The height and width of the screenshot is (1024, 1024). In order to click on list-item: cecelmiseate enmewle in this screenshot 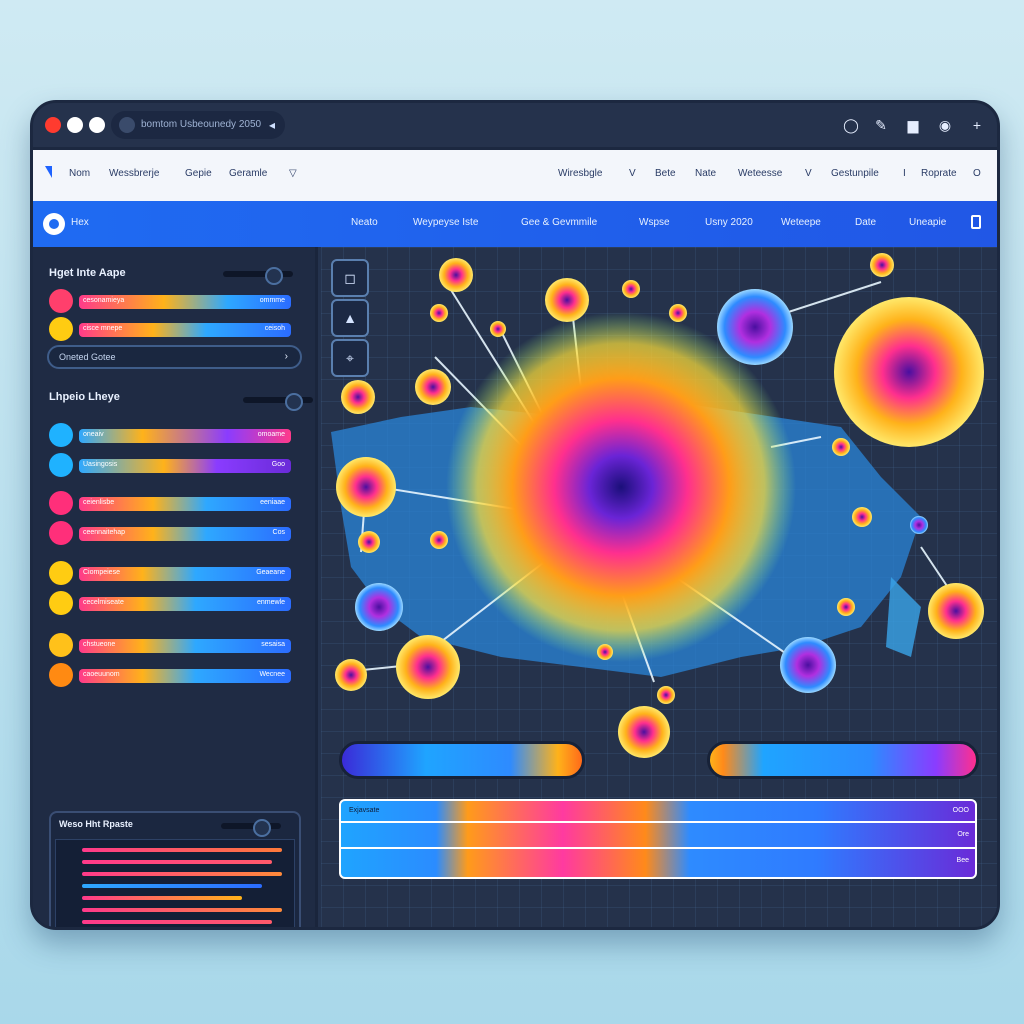, I will do `click(171, 603)`.